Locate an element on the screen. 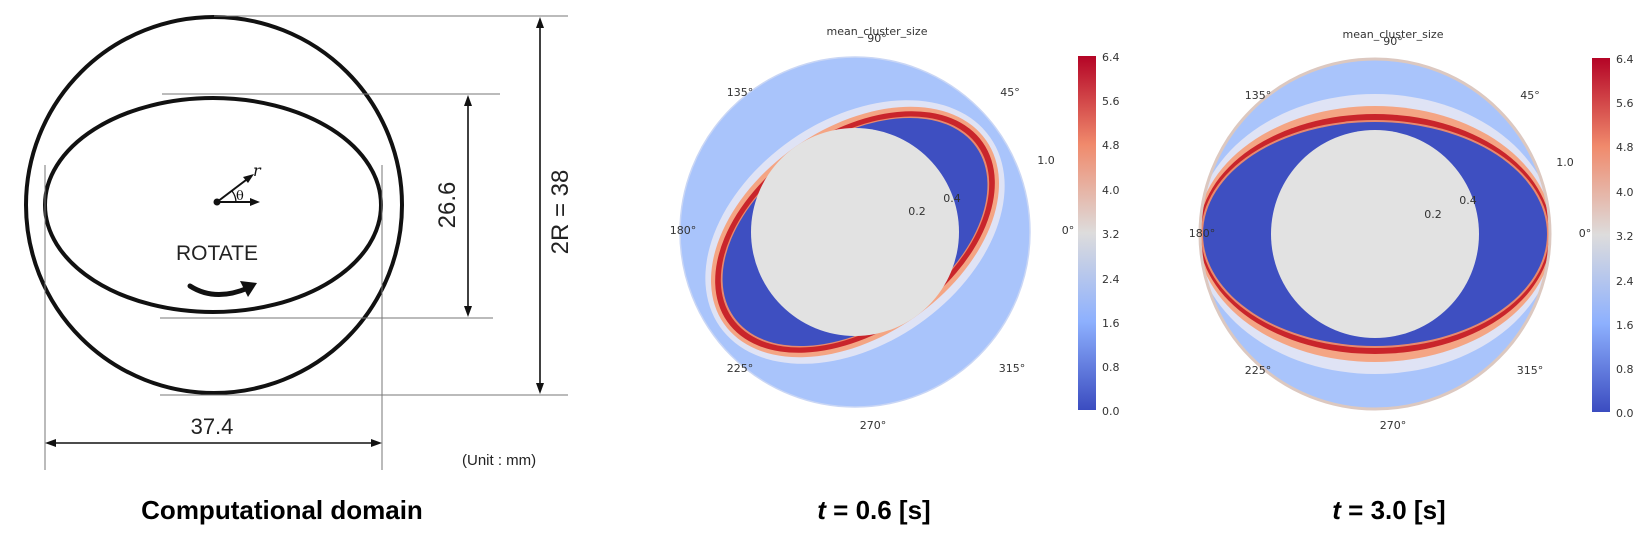  outer-diameter-dimension: 2R = 38 is located at coordinates (555, 205).